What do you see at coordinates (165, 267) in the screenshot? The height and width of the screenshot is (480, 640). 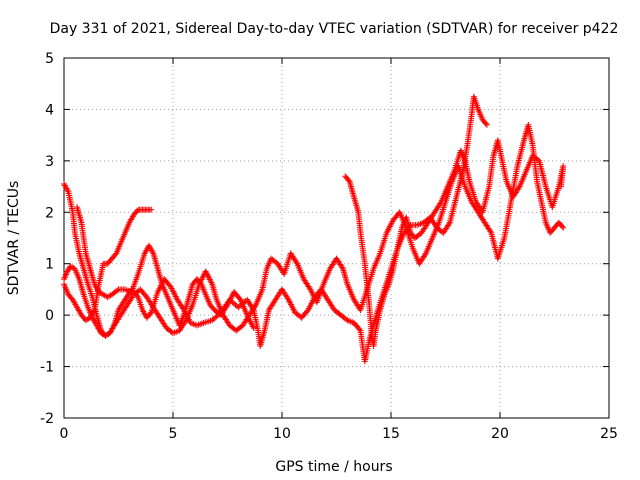 I see `series-trace-d` at bounding box center [165, 267].